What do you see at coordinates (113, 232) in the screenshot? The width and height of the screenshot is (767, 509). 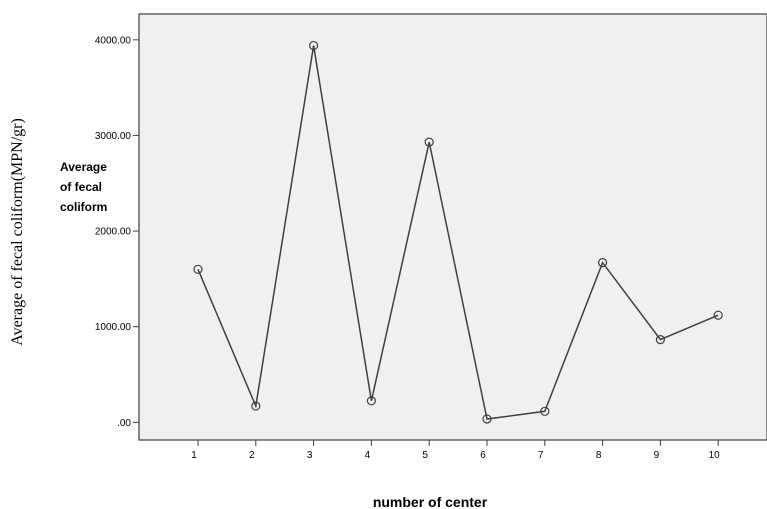 I see `y-tick-label: 2000.00` at bounding box center [113, 232].